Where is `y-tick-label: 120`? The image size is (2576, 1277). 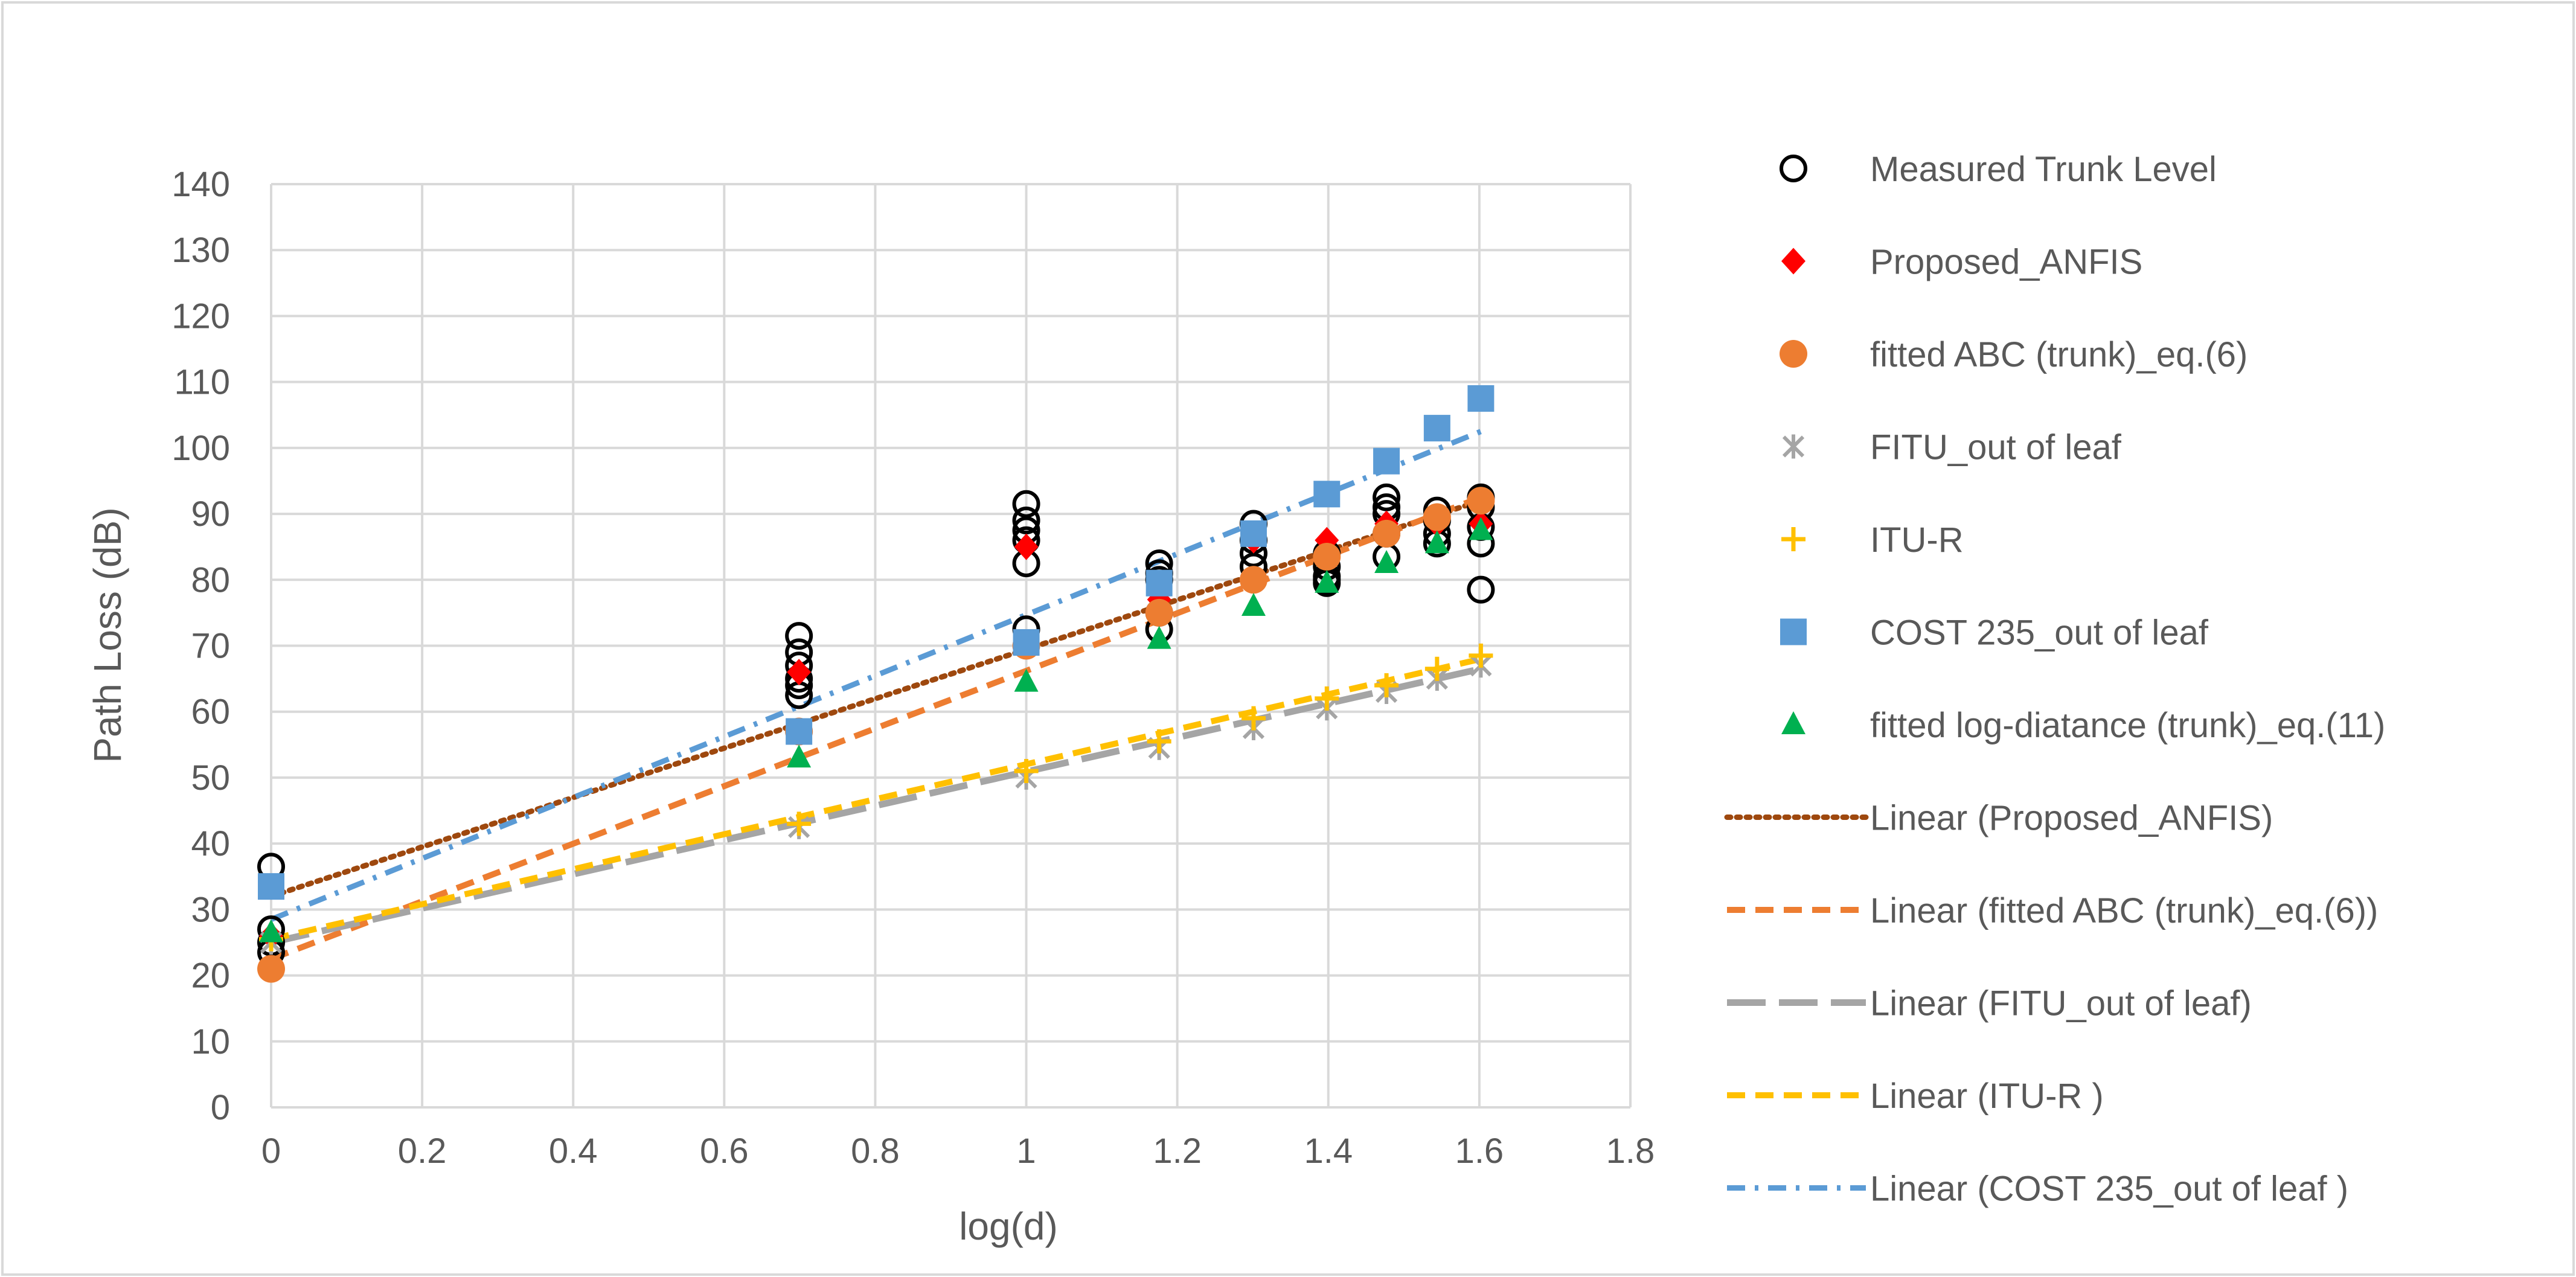 y-tick-label: 120 is located at coordinates (200, 316).